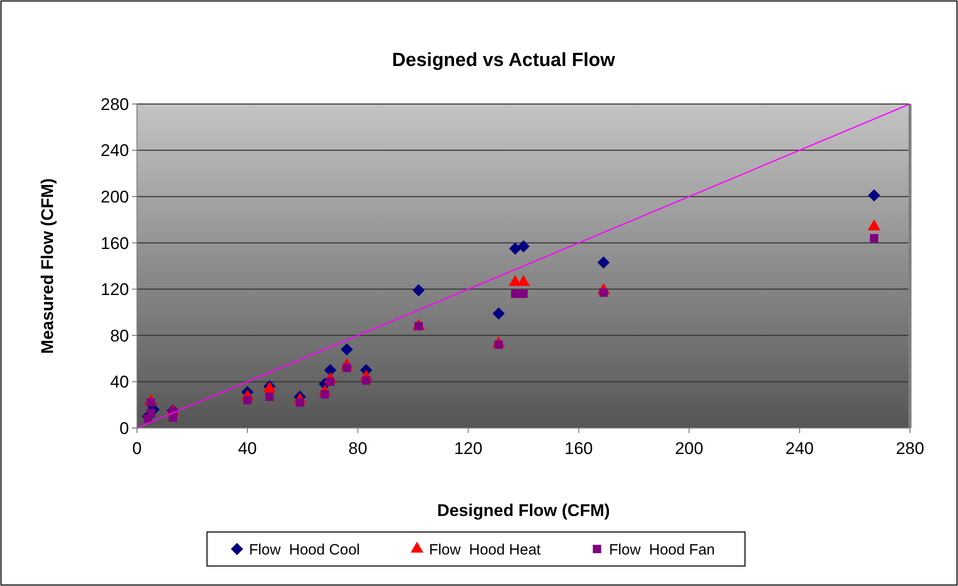 The height and width of the screenshot is (586, 958). Describe the element at coordinates (114, 197) in the screenshot. I see `y-tick-label: 200` at that location.